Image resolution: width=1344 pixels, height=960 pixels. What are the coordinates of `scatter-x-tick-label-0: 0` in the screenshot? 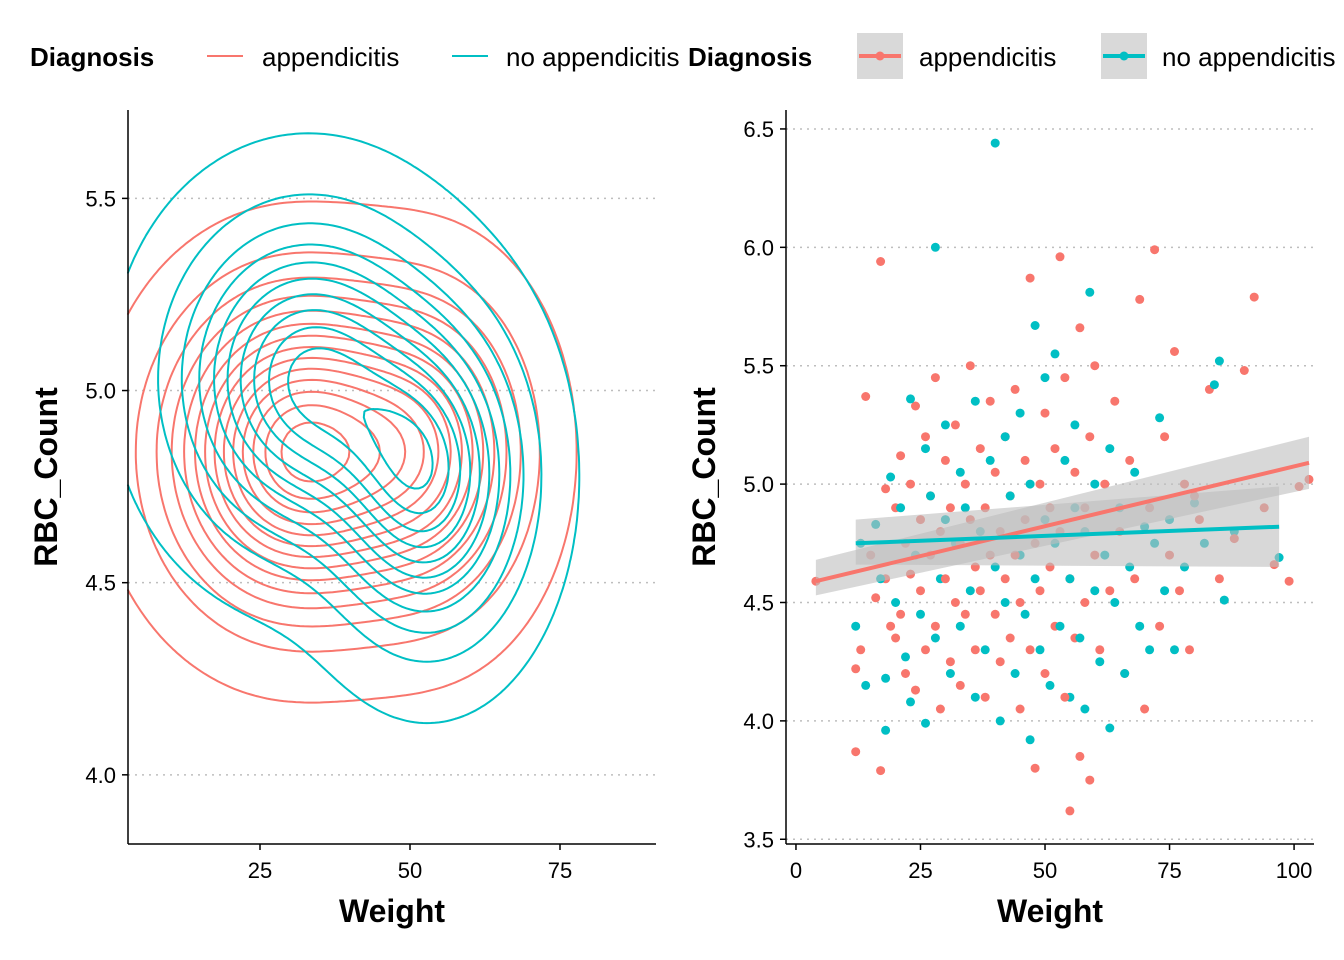 It's located at (796, 870).